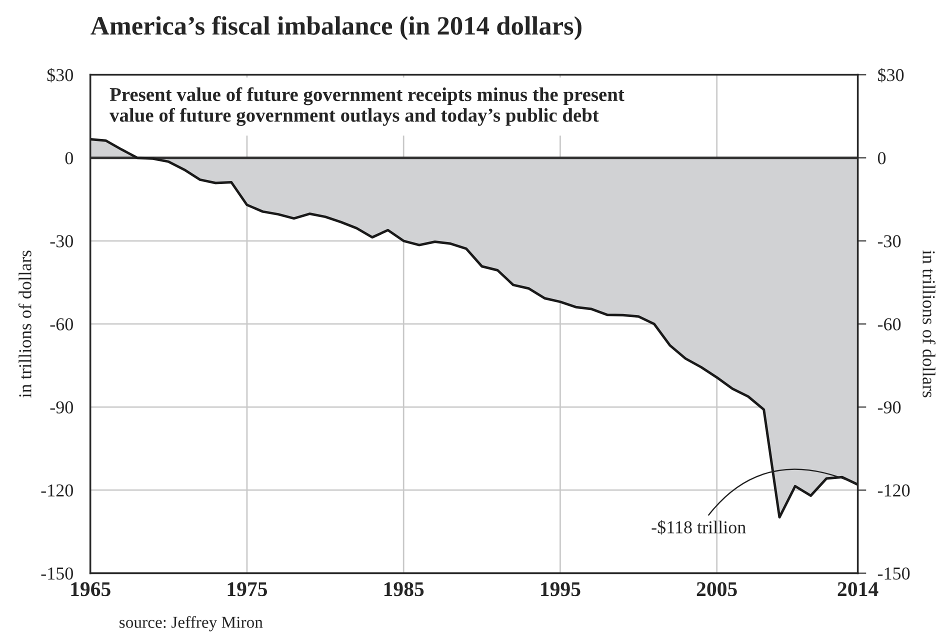 The image size is (951, 639). I want to click on source-note: source: Jeffrey Miron, so click(191, 624).